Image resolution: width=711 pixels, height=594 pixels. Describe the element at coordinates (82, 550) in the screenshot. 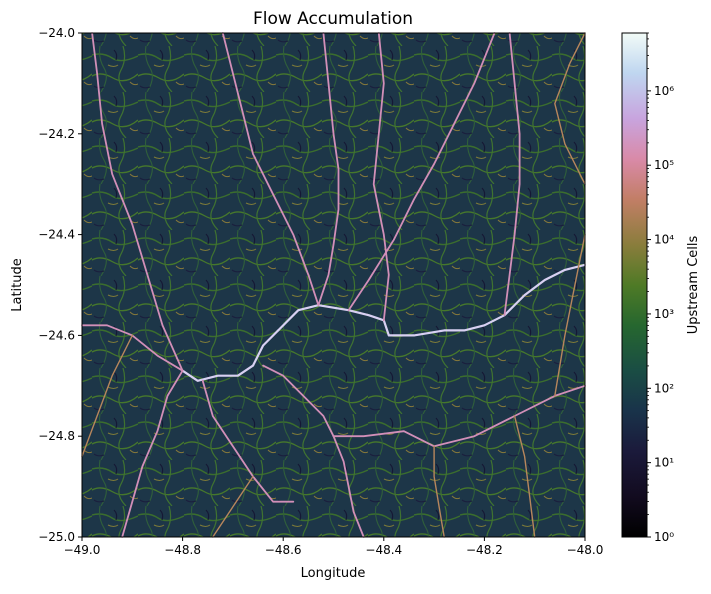

I see `x-tick-label: −49.0` at that location.